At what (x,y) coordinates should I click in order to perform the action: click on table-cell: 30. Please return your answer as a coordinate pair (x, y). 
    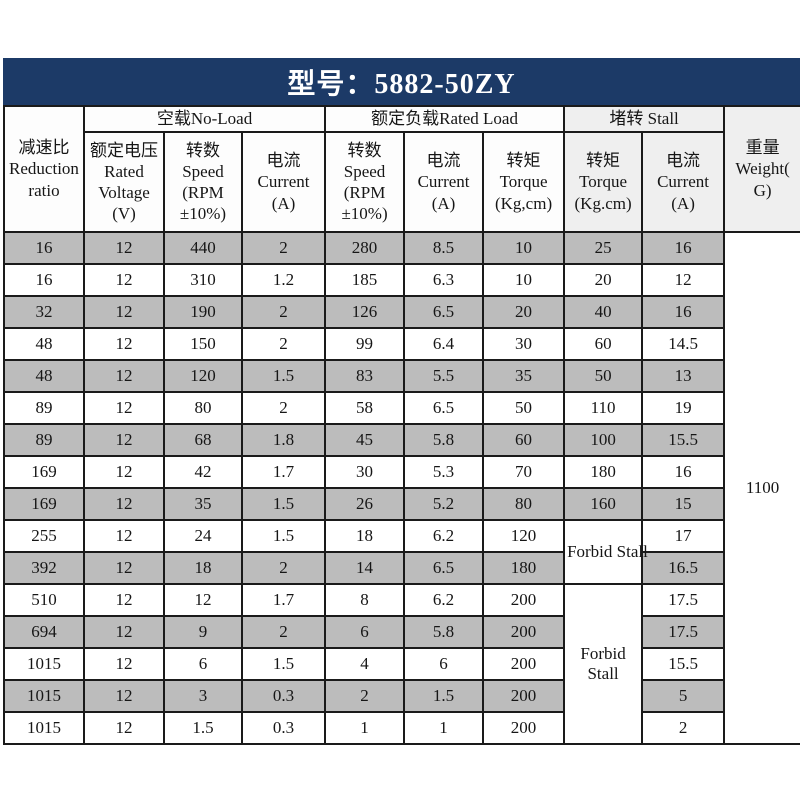
    Looking at the image, I should click on (365, 472).